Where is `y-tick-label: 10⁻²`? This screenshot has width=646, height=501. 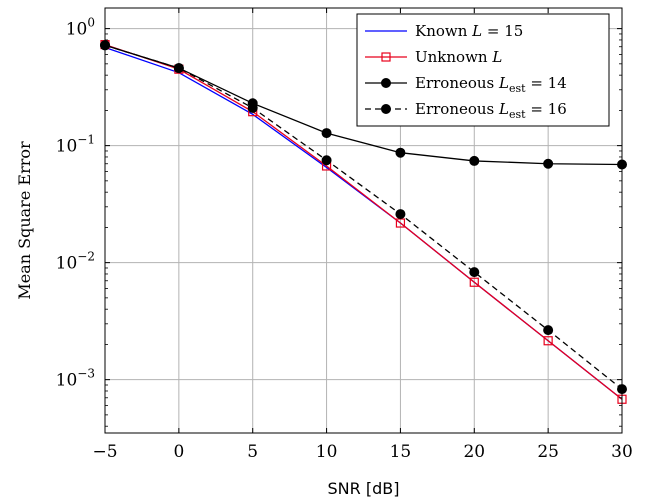 y-tick-label: 10⁻² is located at coordinates (75, 262).